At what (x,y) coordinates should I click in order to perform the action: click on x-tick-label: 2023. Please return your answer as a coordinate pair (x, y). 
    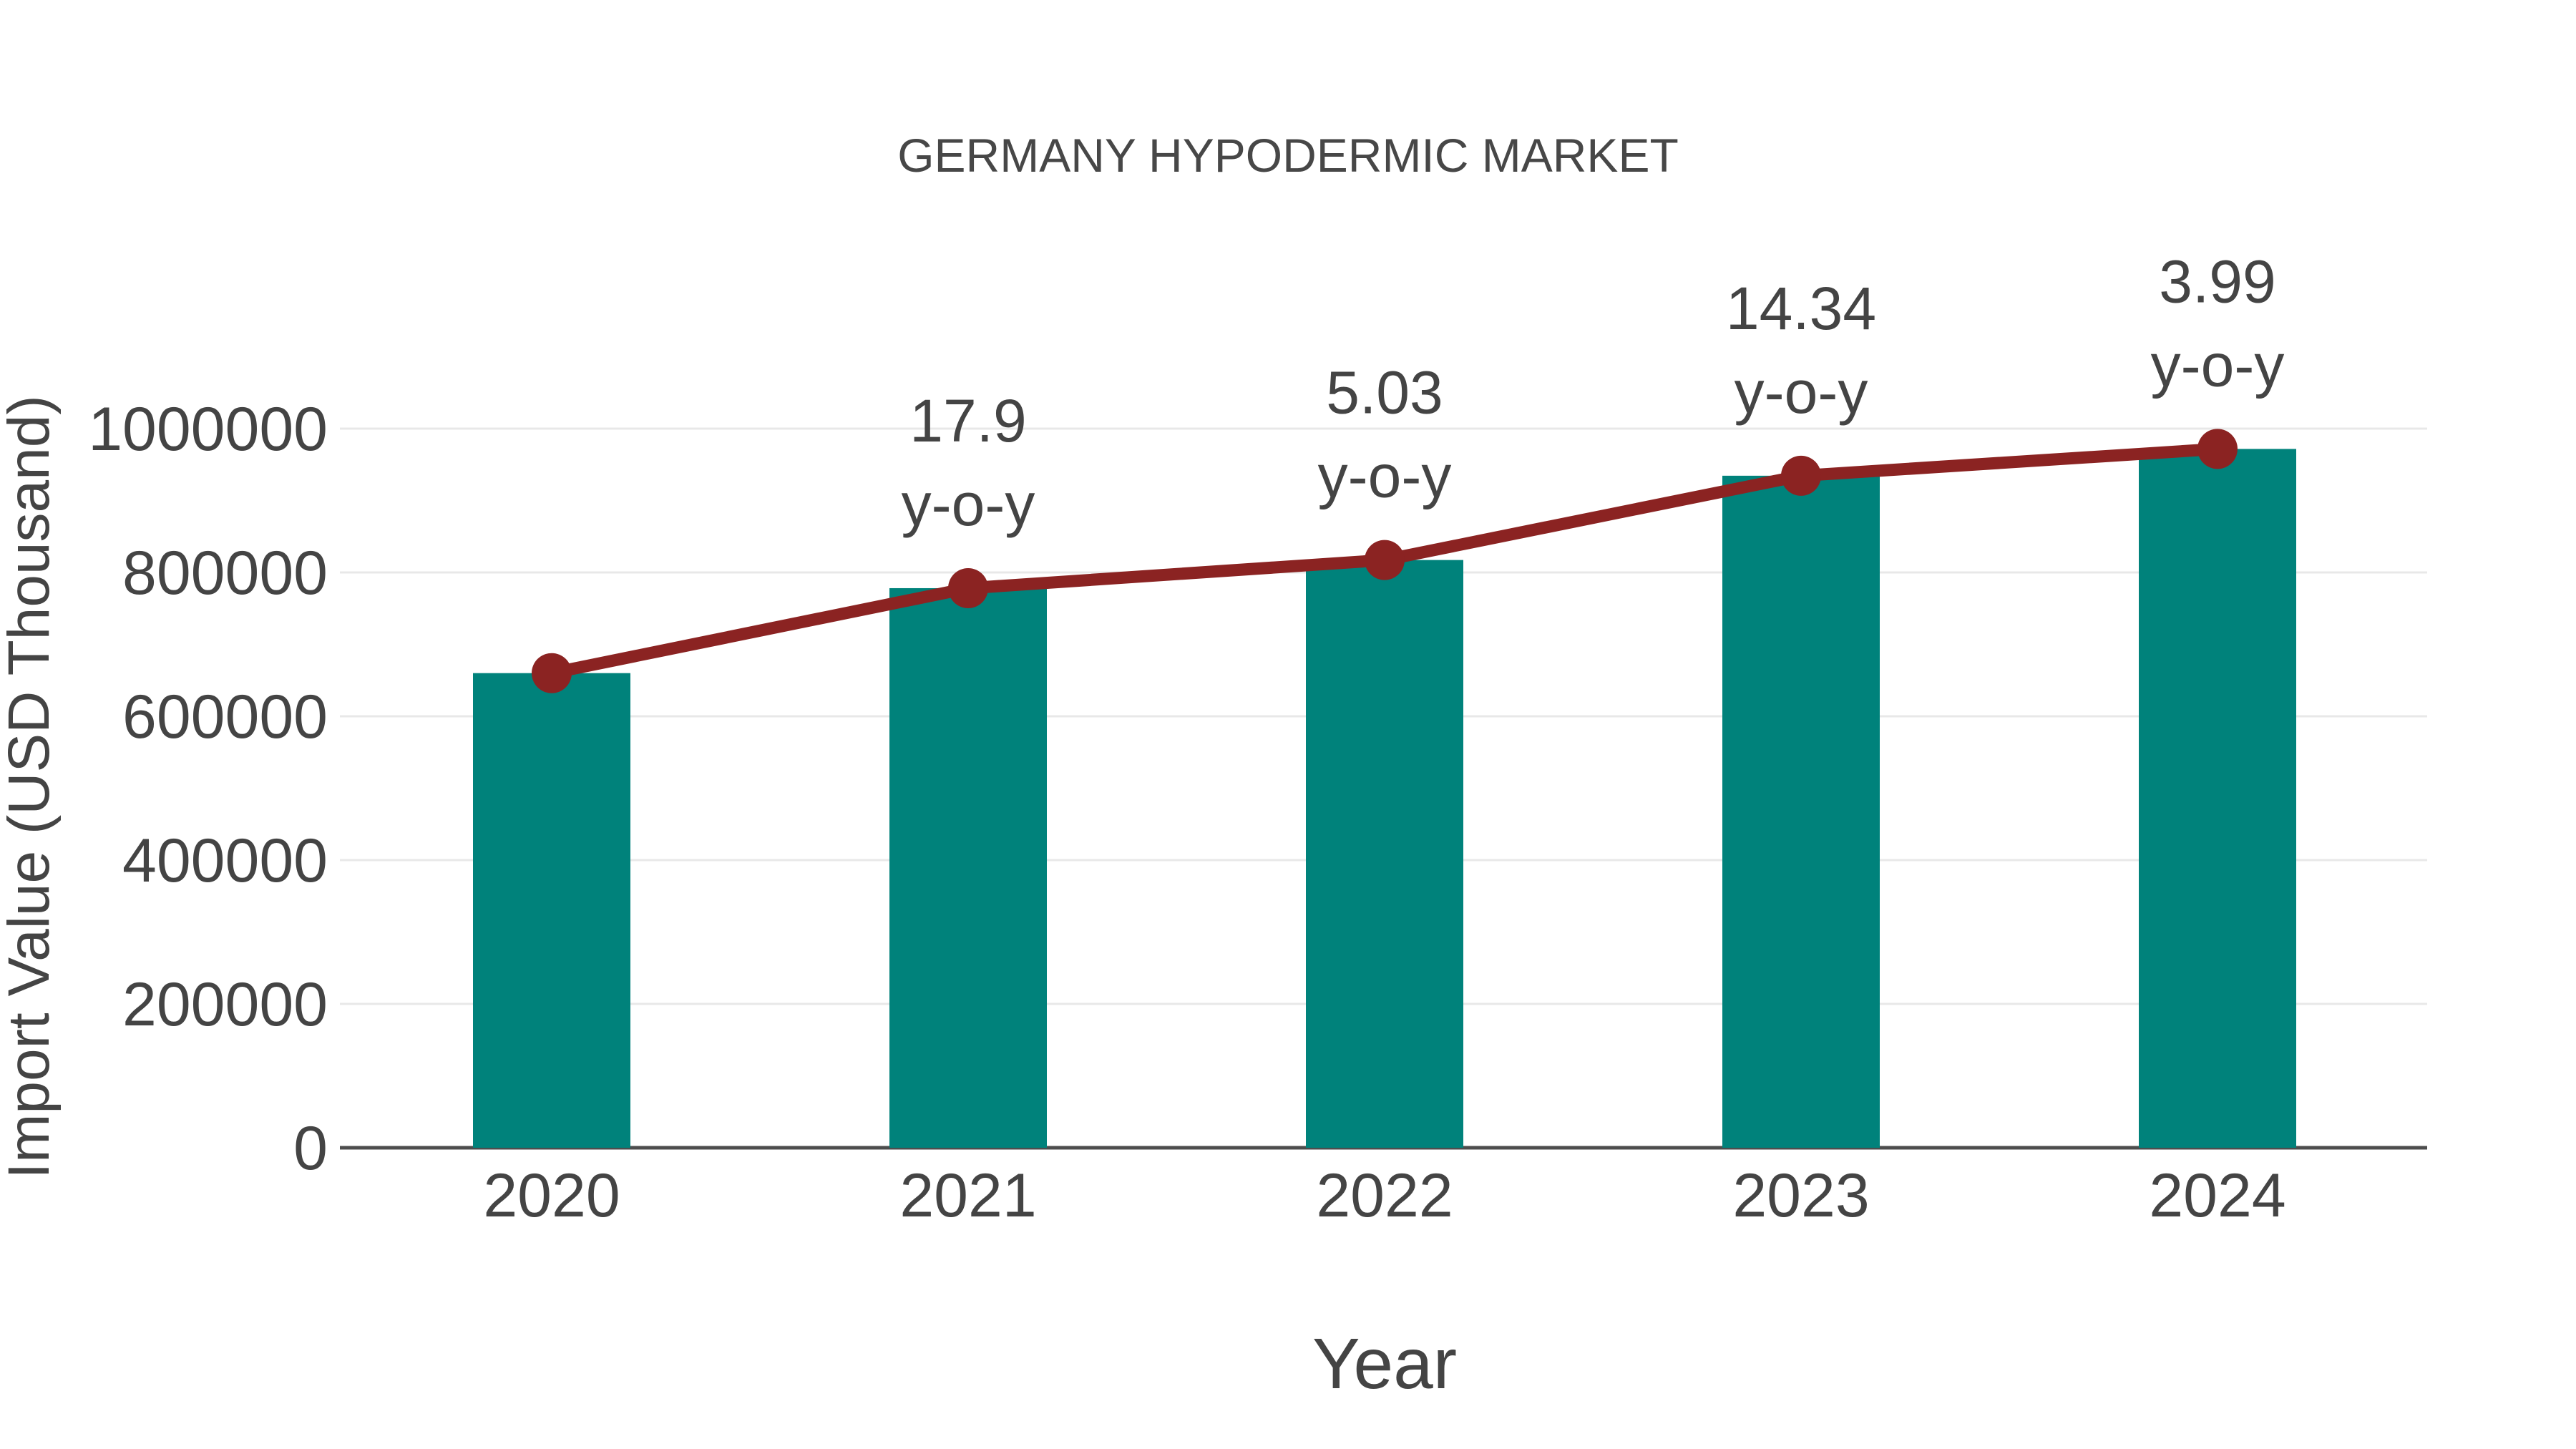
    Looking at the image, I should click on (1800, 1195).